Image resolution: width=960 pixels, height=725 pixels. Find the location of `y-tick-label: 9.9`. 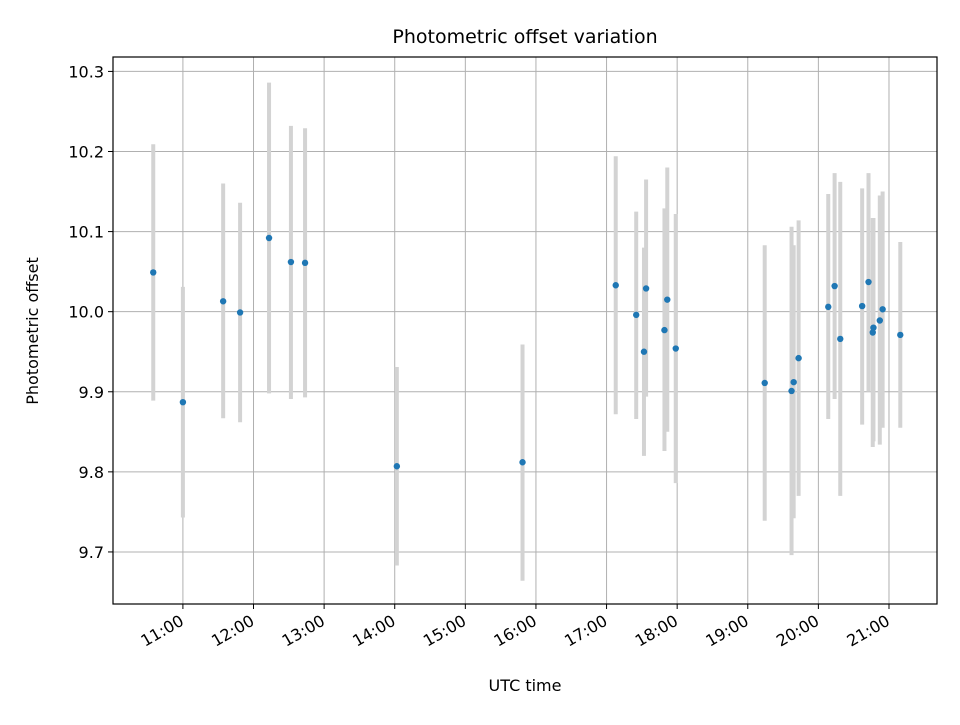

y-tick-label: 9.9 is located at coordinates (91, 392).